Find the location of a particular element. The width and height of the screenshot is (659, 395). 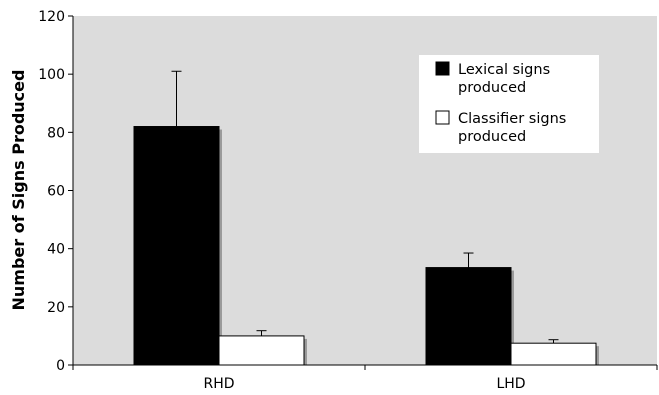

x-ticks-group: RHD LHD is located at coordinates (365, 378).